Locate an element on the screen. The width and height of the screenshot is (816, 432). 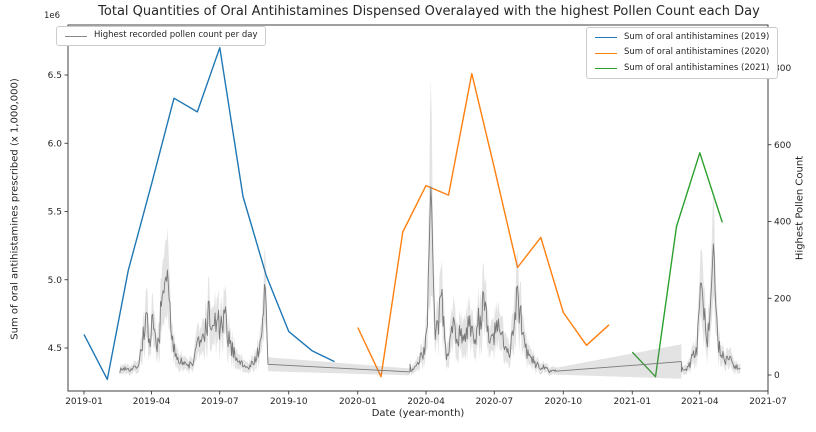
x-tick-label: 2020-10 is located at coordinates (563, 402).